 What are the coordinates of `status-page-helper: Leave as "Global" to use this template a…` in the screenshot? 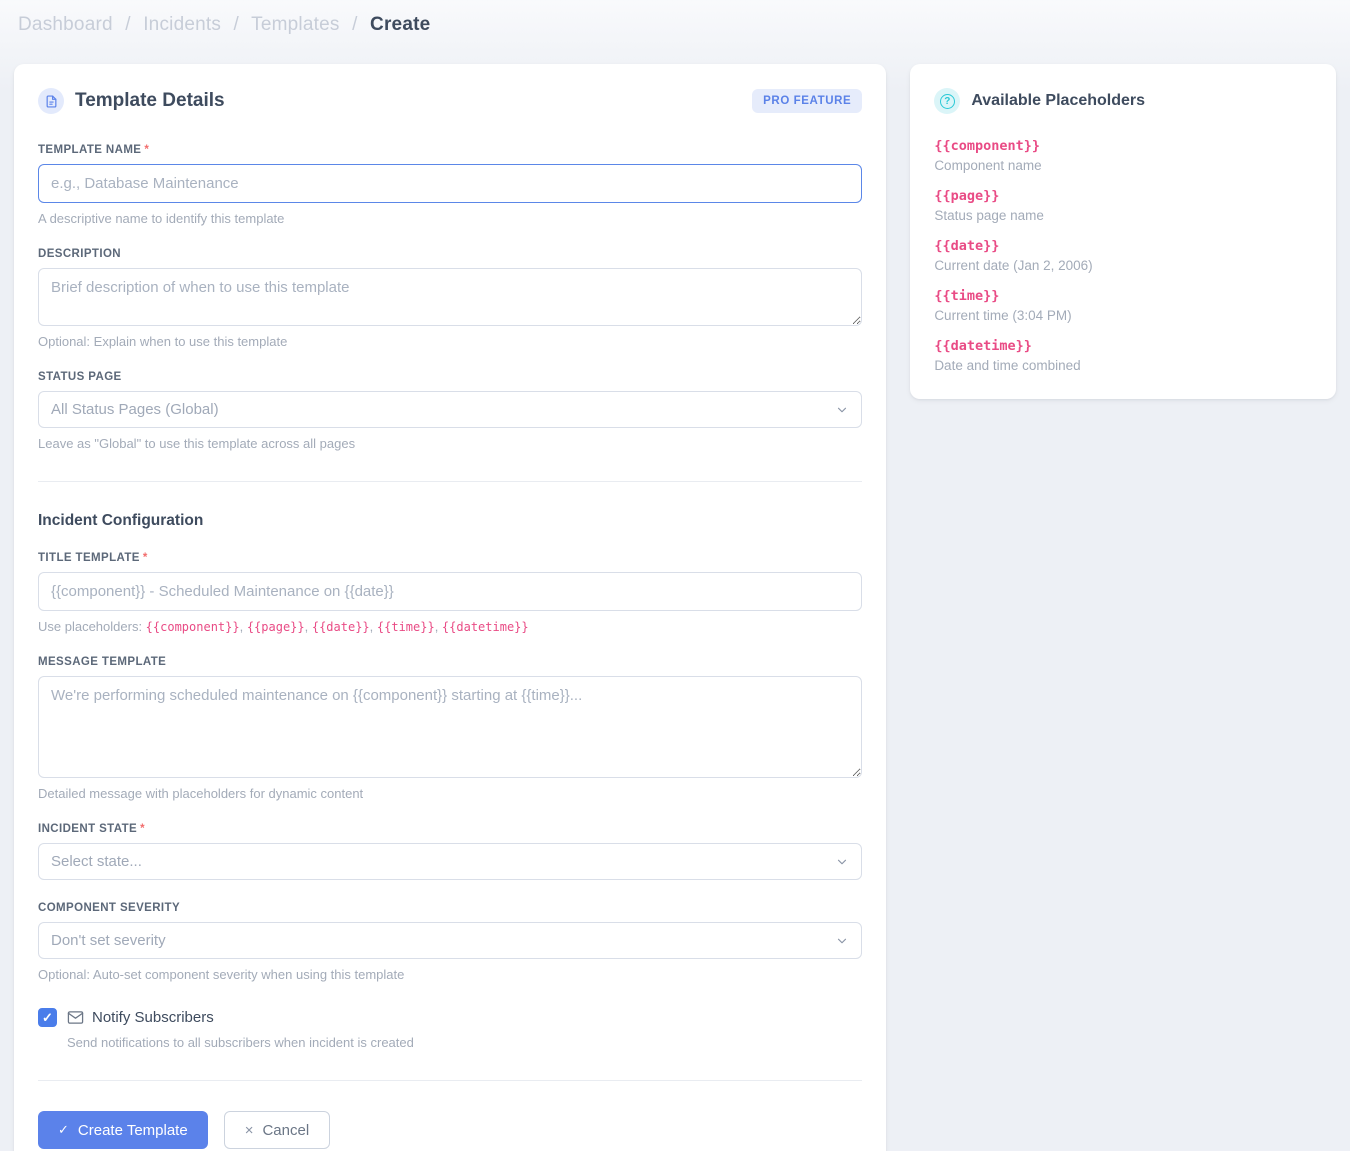 It's located at (197, 443).